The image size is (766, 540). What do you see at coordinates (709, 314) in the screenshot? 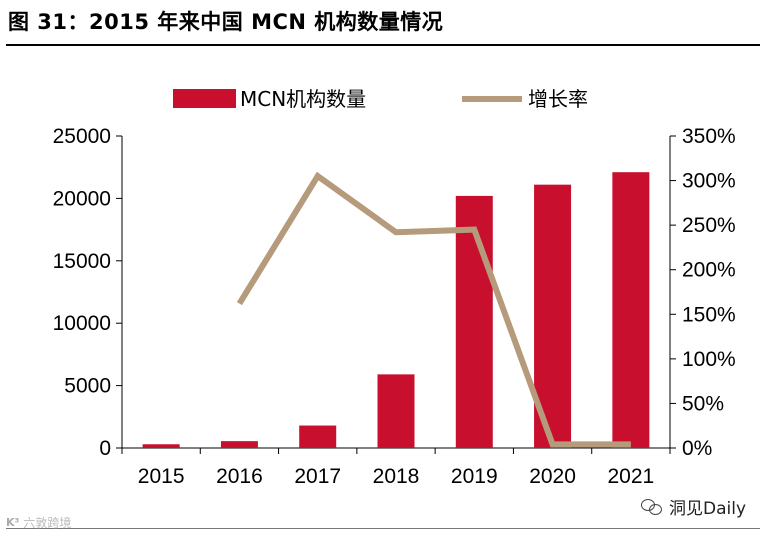
I see `right-axis-tick-label: 150%` at bounding box center [709, 314].